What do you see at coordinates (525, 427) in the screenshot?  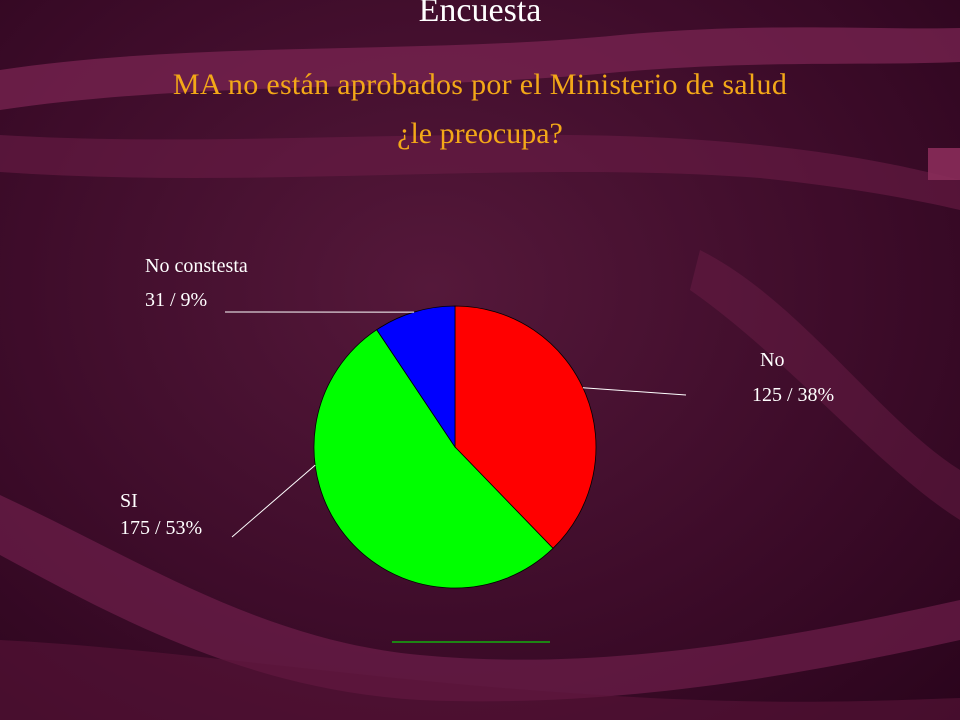 I see `pie-slice-no` at bounding box center [525, 427].